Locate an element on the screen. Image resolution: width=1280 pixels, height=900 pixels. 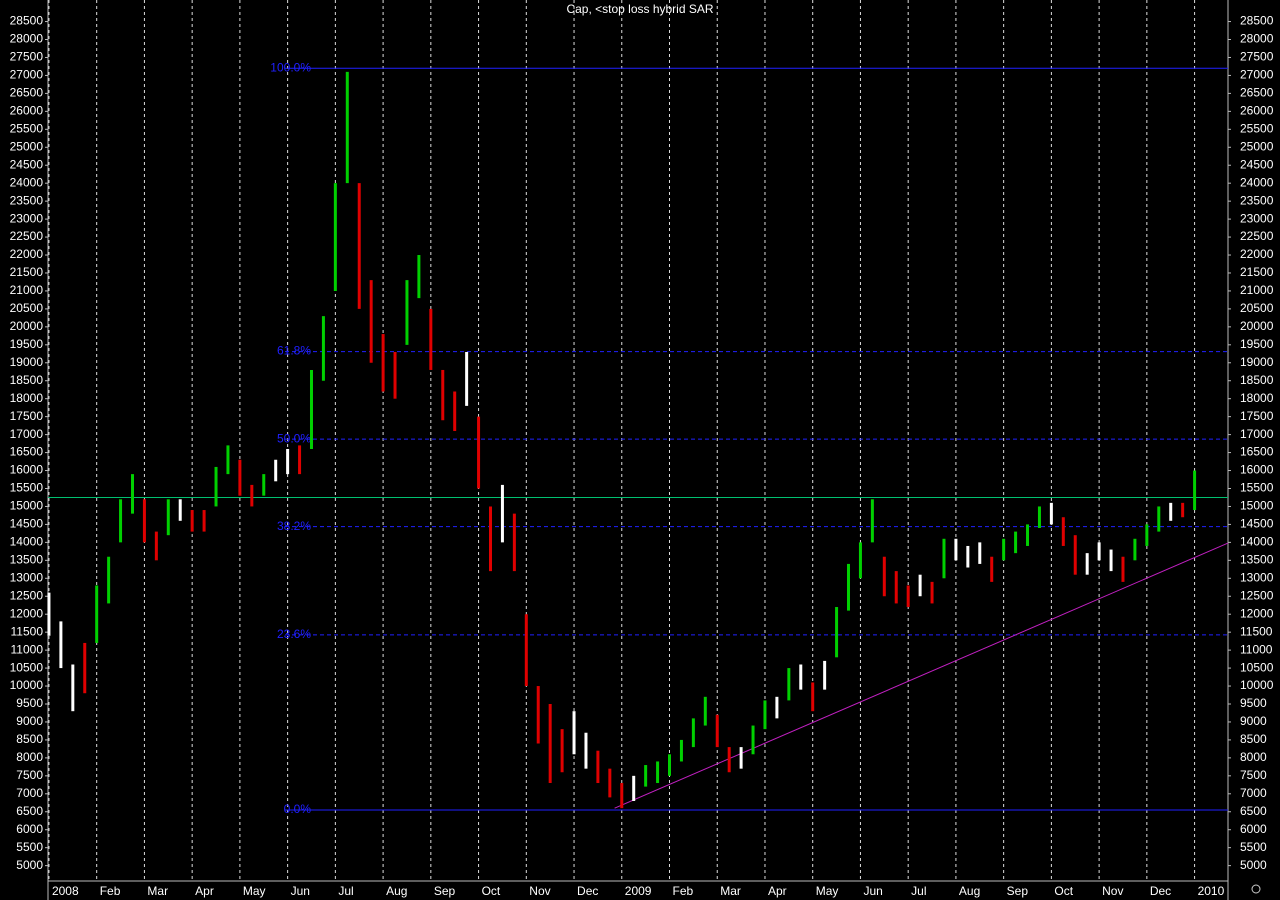
y-tick-label: 8500 is located at coordinates (29, 739).